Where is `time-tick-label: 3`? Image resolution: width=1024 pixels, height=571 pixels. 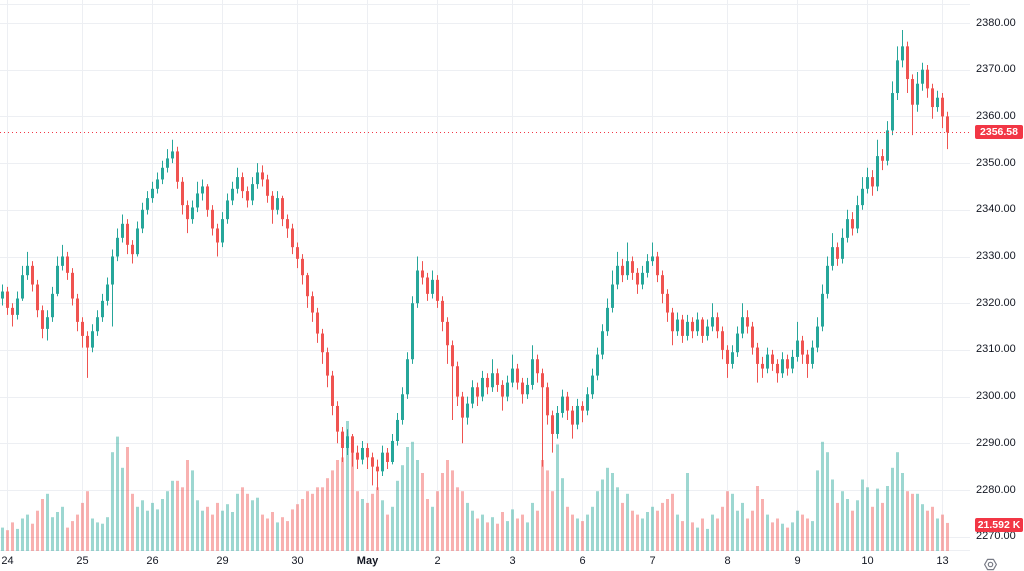
time-tick-label: 3 is located at coordinates (512, 561).